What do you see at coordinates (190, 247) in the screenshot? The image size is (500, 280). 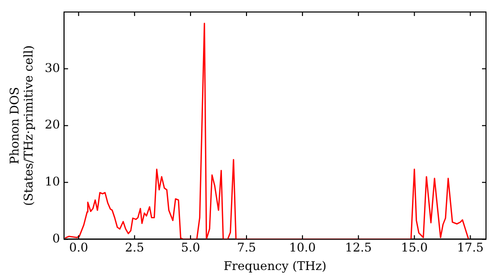 I see `x-tick-label: 5.0` at bounding box center [190, 247].